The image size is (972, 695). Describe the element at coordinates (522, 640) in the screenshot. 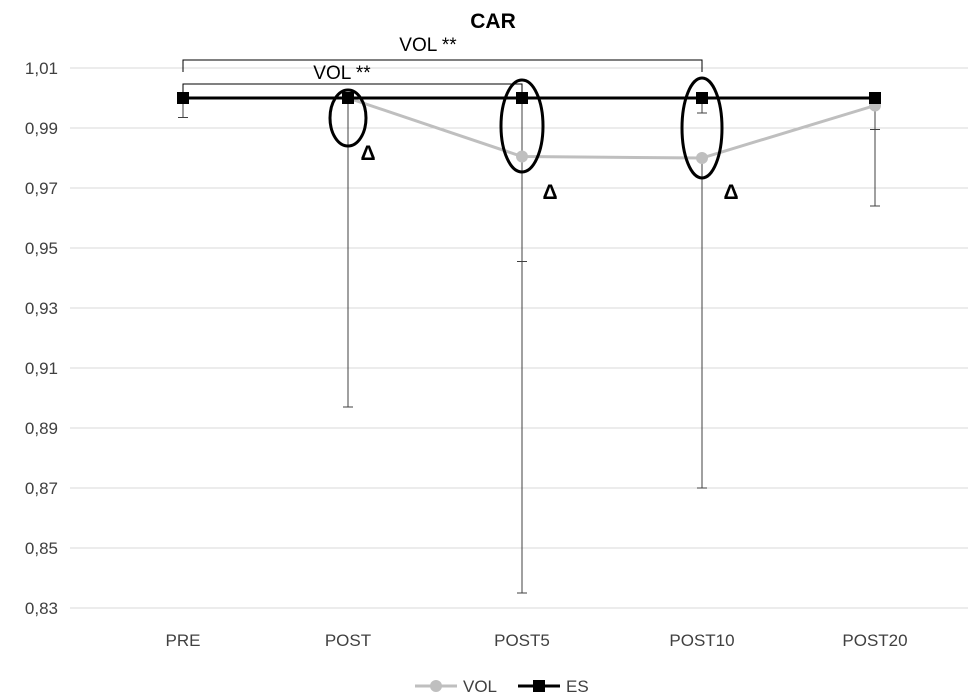

I see `x-category-label: POST5` at that location.